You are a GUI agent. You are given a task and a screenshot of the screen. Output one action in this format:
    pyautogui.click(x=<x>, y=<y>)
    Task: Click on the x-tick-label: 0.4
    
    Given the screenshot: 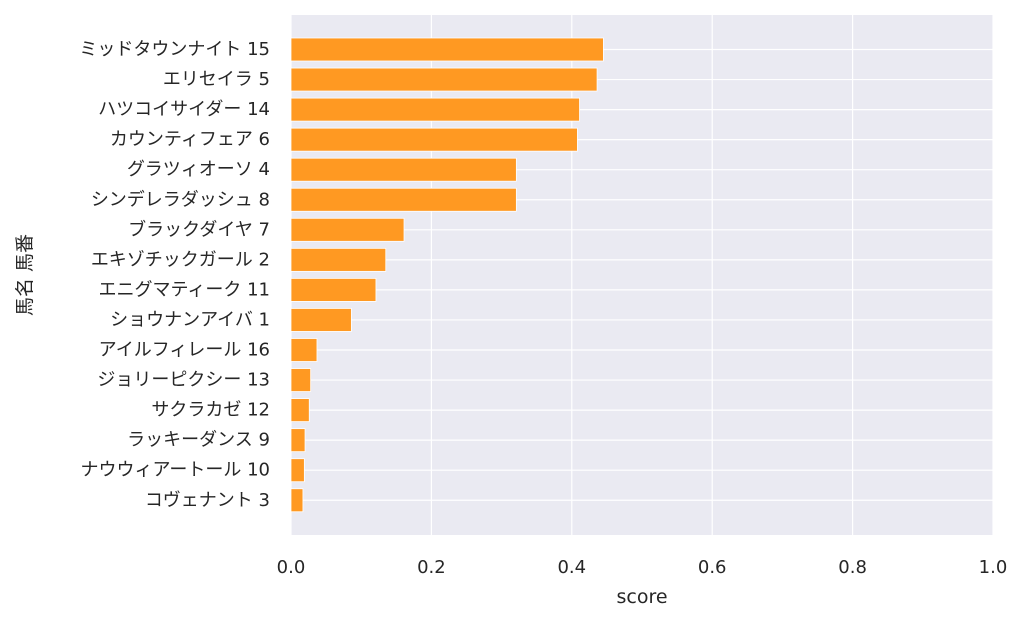 What is the action you would take?
    pyautogui.click(x=571, y=567)
    